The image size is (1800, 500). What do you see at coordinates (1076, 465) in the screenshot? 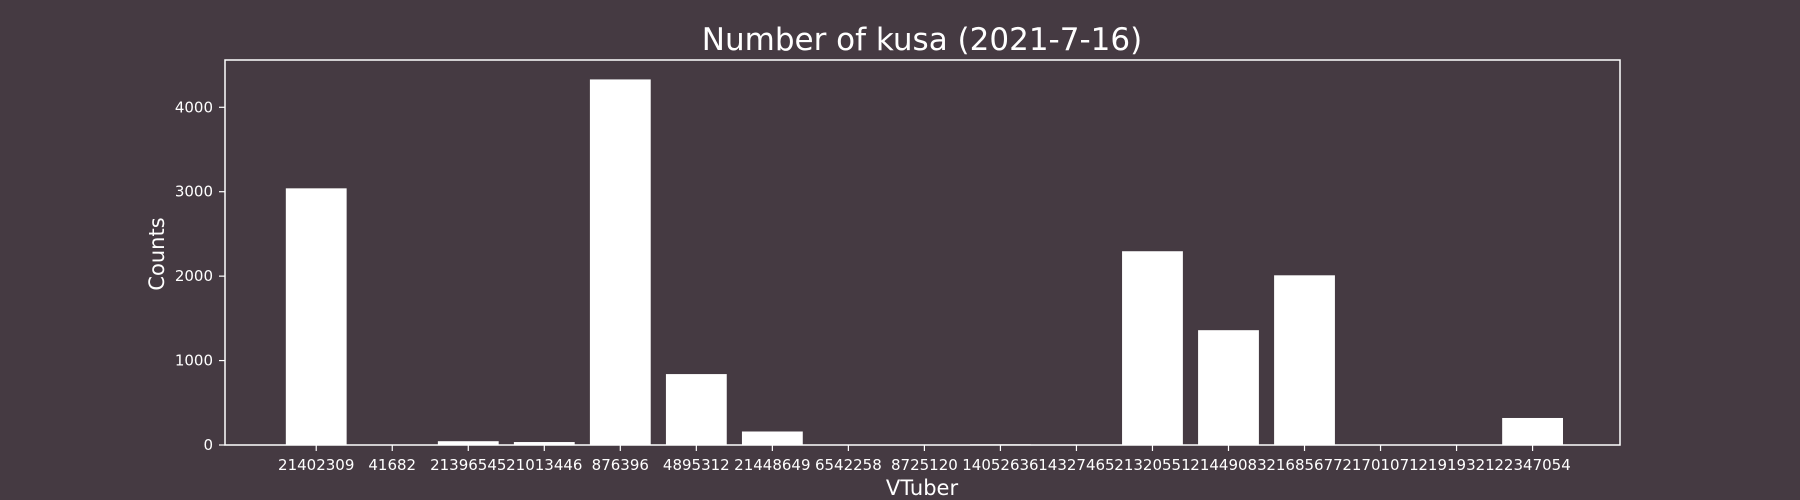
I see `x-tick-label-14327465: 14327465` at bounding box center [1076, 465].